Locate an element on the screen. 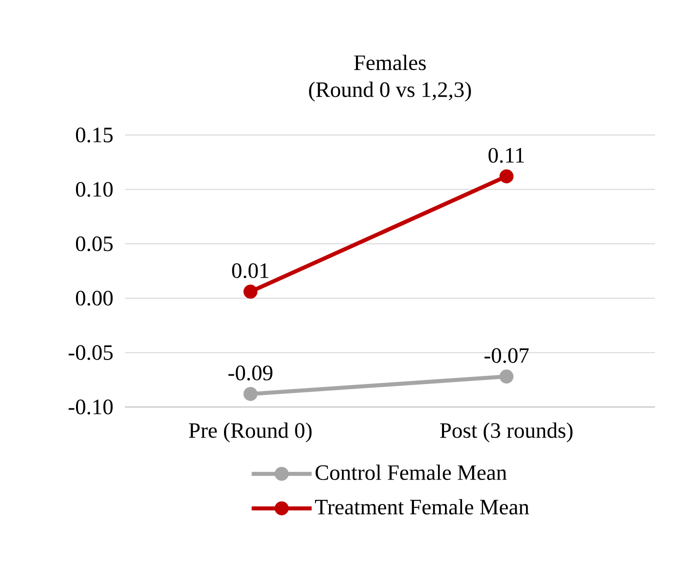 The width and height of the screenshot is (674, 580). data-label: 0.01 is located at coordinates (250, 270).